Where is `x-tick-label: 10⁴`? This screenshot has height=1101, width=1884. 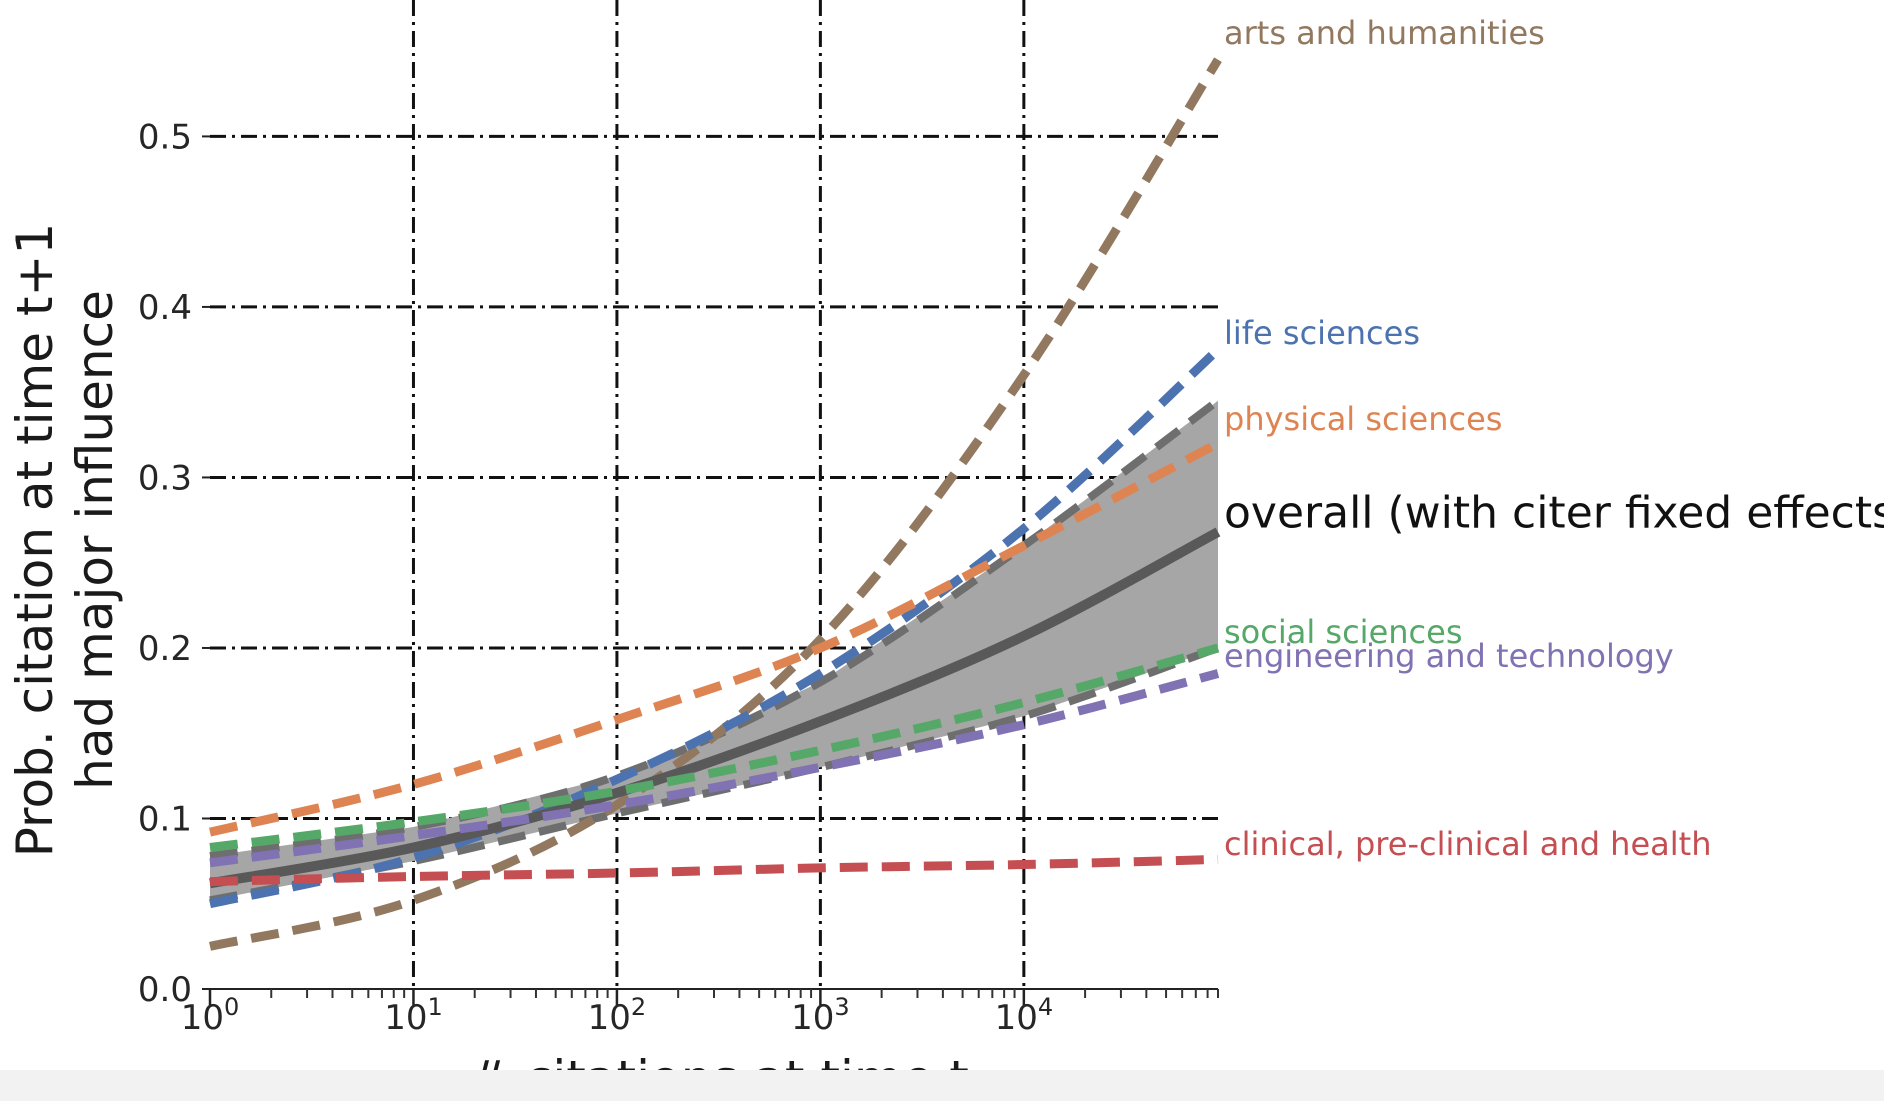
x-tick-label: 10⁴ is located at coordinates (1024, 1015).